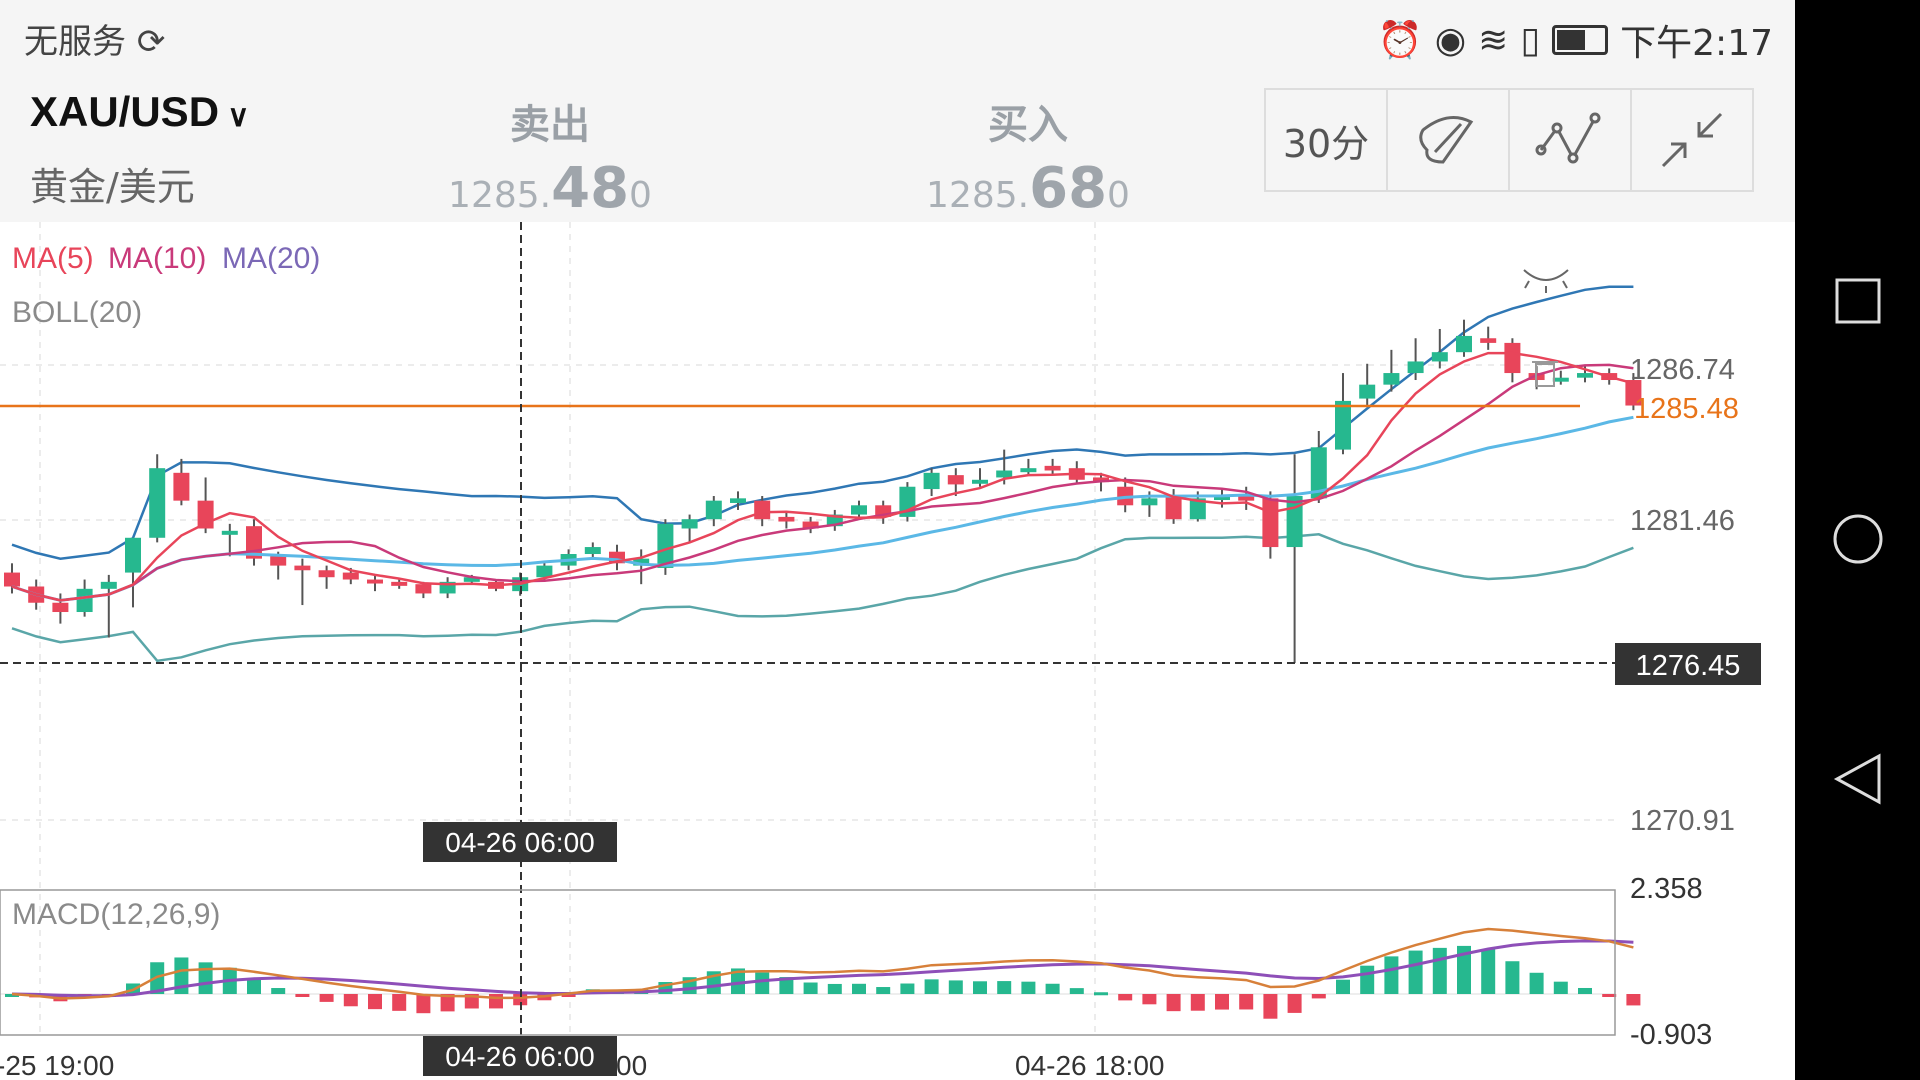  I want to click on indicator-button, so click(1571, 140).